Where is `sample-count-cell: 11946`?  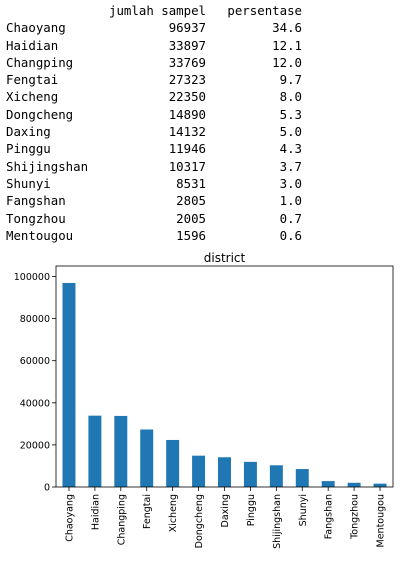
sample-count-cell: 11946 is located at coordinates (187, 149).